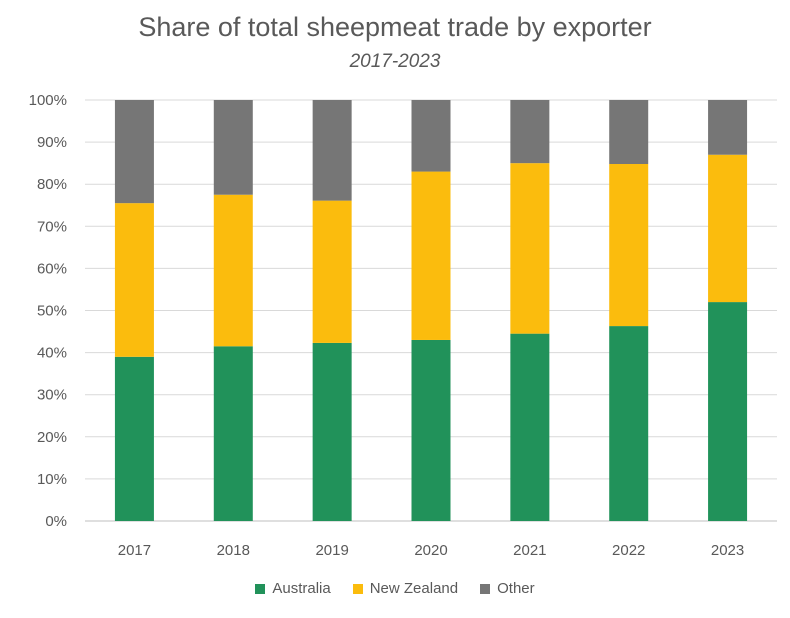 The image size is (790, 618). I want to click on legend-item-other: Other, so click(507, 588).